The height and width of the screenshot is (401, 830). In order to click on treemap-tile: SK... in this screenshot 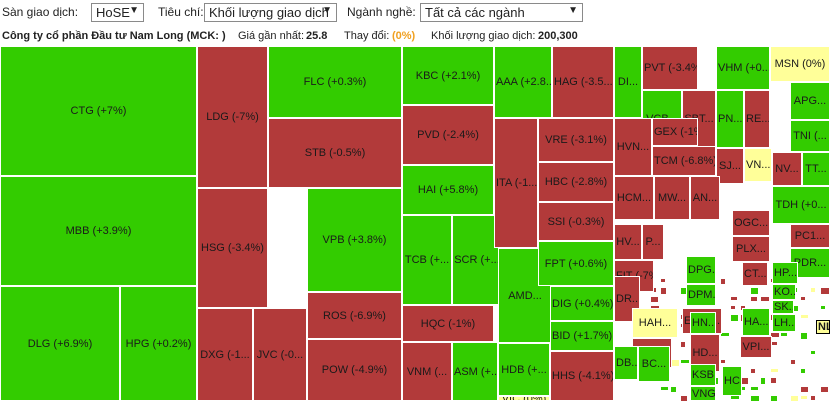, I will do `click(783, 307)`.